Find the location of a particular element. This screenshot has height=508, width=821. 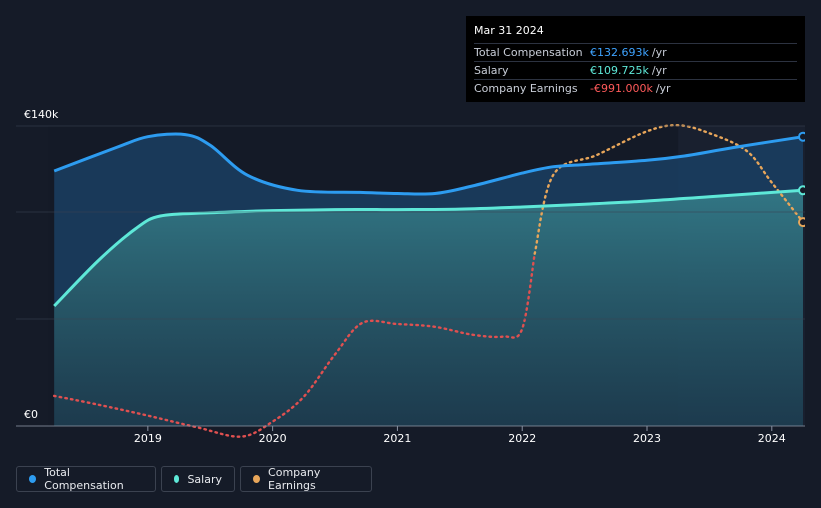

x-tick-label: 2022 is located at coordinates (522, 438).